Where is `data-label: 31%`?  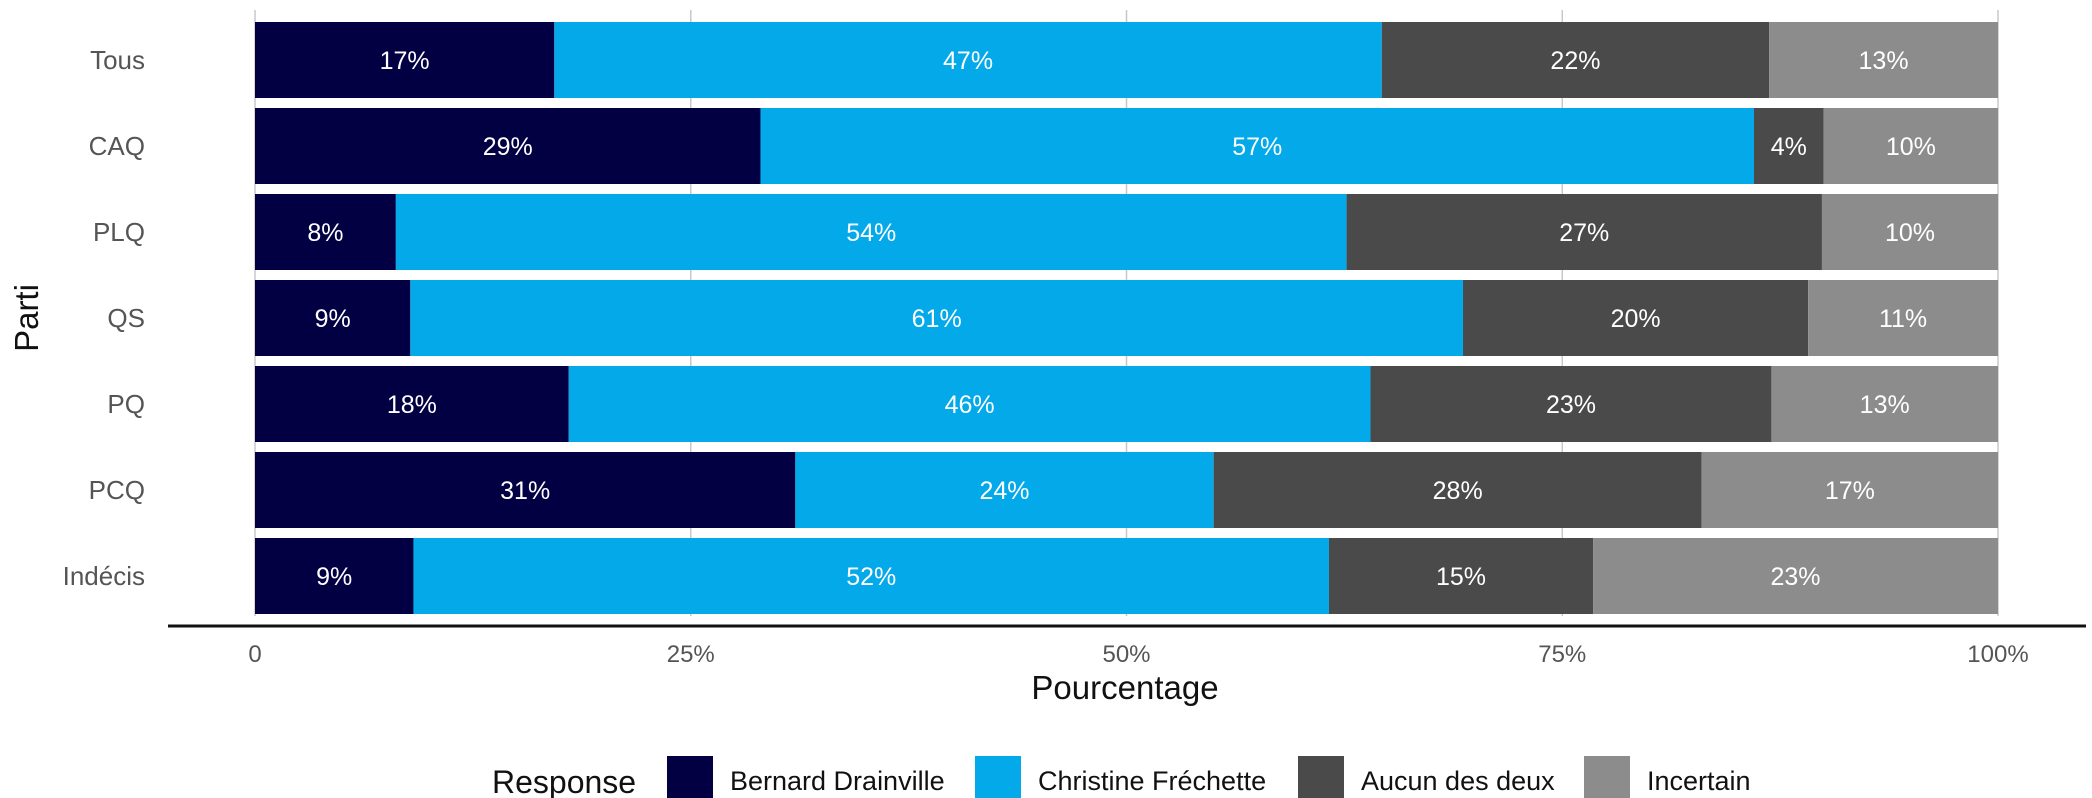 data-label: 31% is located at coordinates (525, 491).